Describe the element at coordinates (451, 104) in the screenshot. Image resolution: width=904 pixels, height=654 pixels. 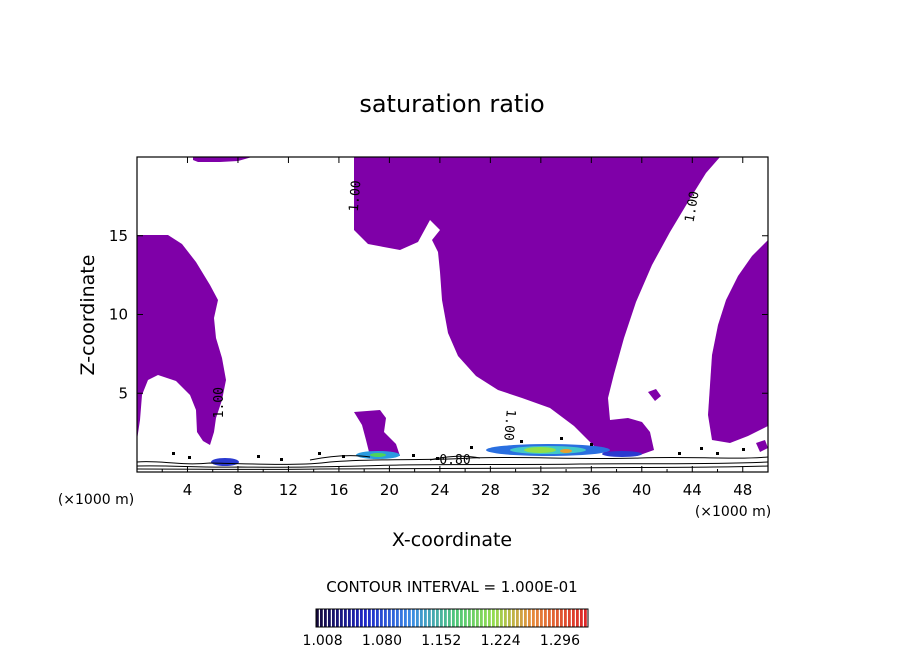
I see `chart-title: saturation ratio` at that location.